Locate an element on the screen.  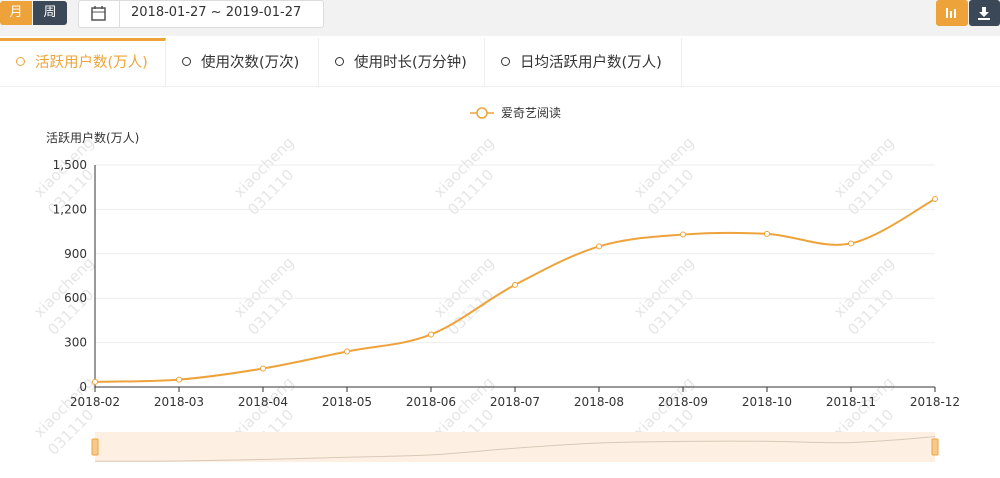
zoom-area is located at coordinates (515, 447).